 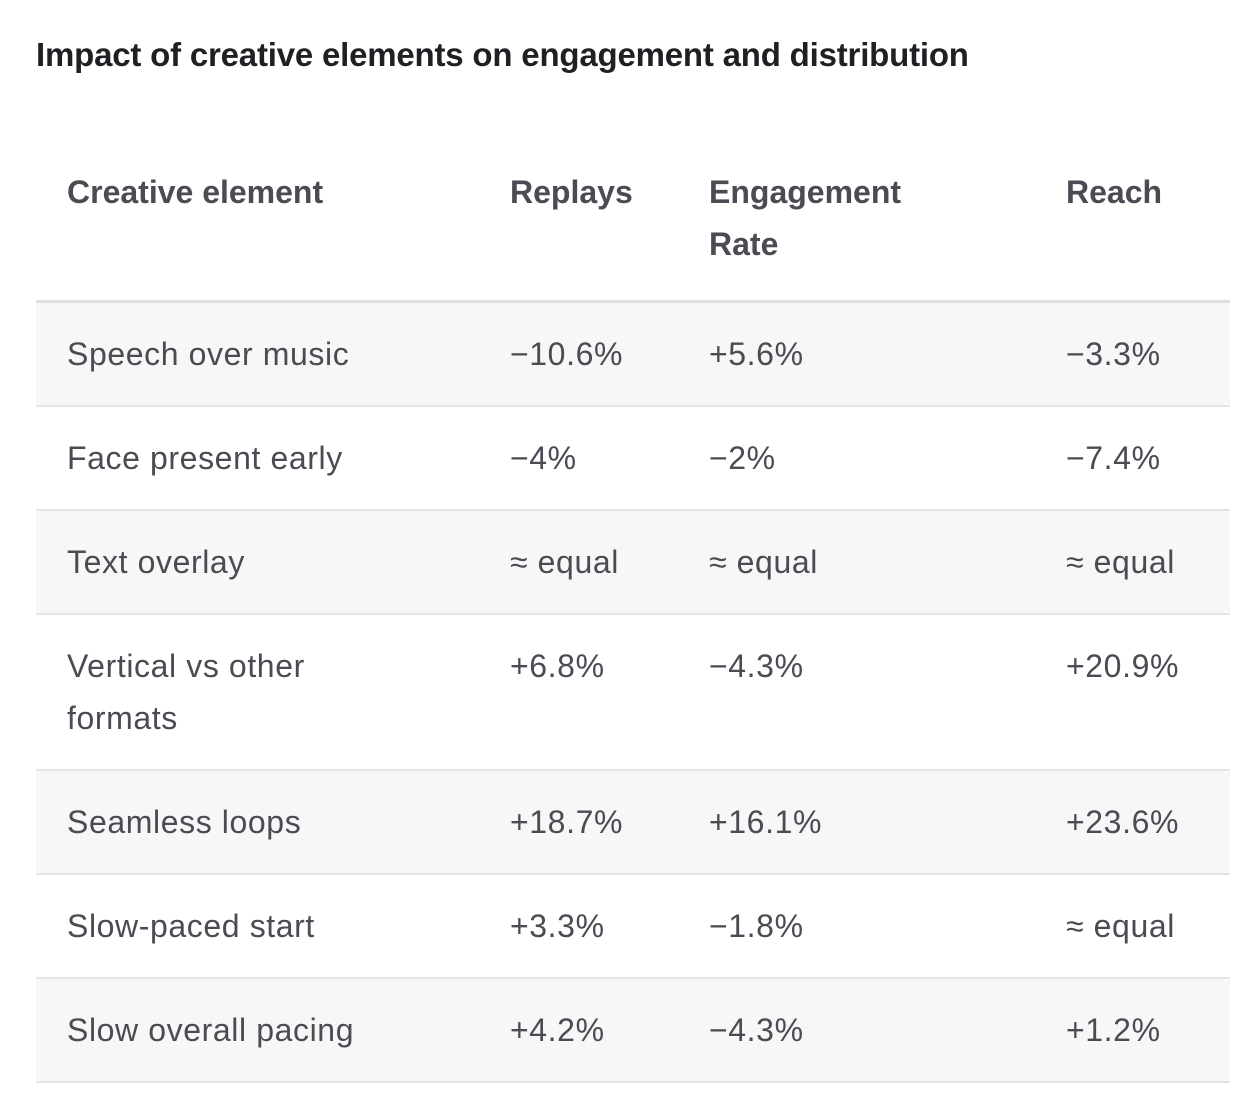 I want to click on header-reach: Reach, so click(x=1132, y=227).